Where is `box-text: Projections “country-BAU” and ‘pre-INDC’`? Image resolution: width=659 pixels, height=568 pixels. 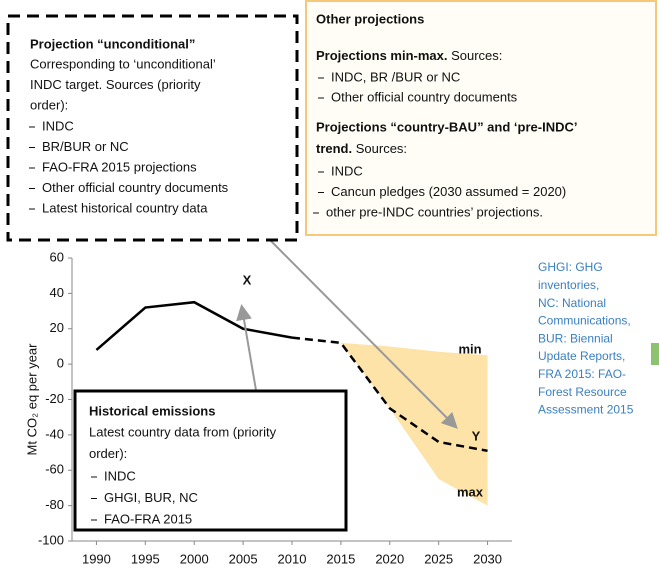
box-text: Projections “country-BAU” and ‘pre-INDC’ is located at coordinates (446, 126).